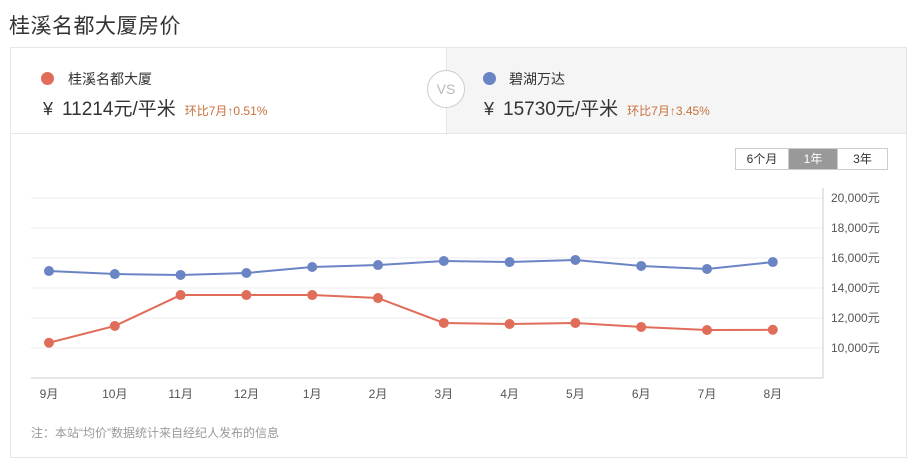 The height and width of the screenshot is (463, 917). I want to click on series-line-bihu, so click(410, 267).